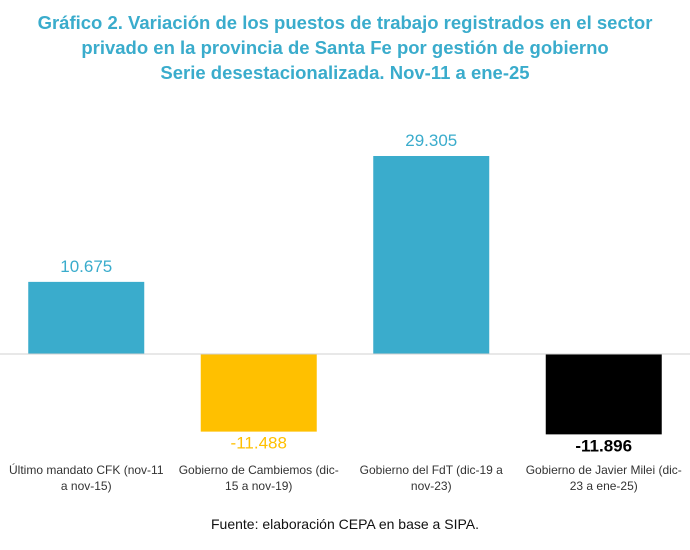 The height and width of the screenshot is (550, 690). I want to click on value-label-1: 10.675, so click(86, 266).